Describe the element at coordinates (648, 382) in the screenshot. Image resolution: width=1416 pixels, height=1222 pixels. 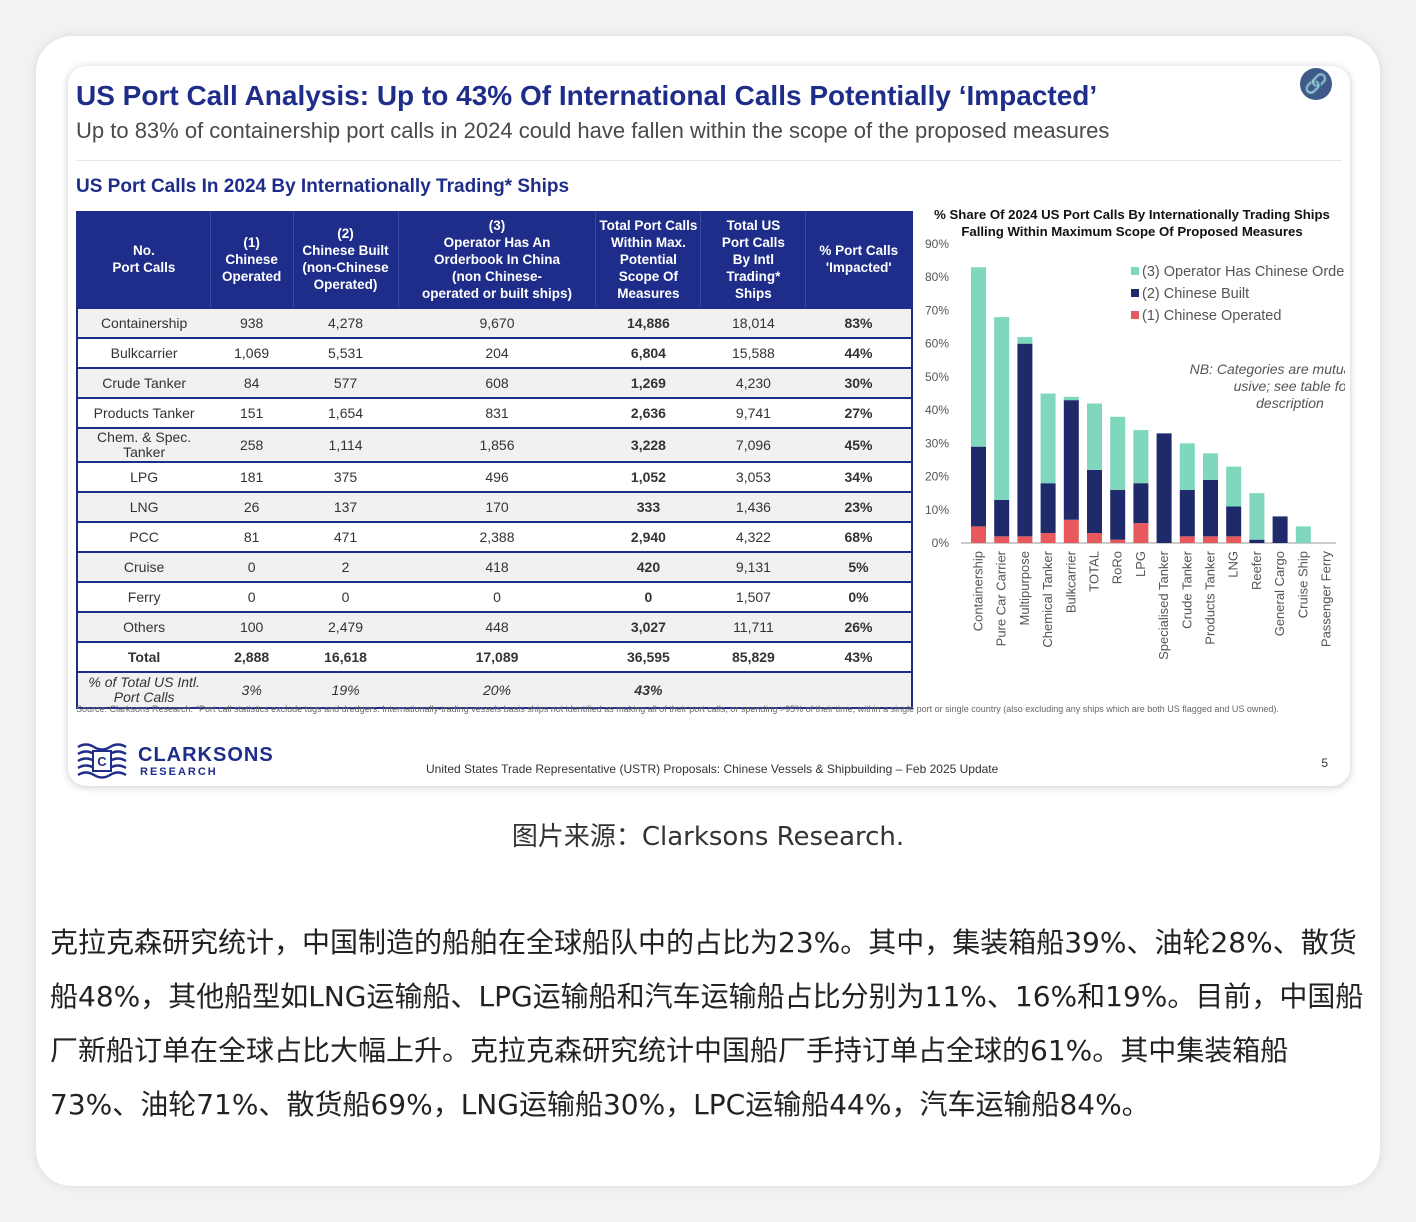
I see `table-cell: 1,269` at that location.